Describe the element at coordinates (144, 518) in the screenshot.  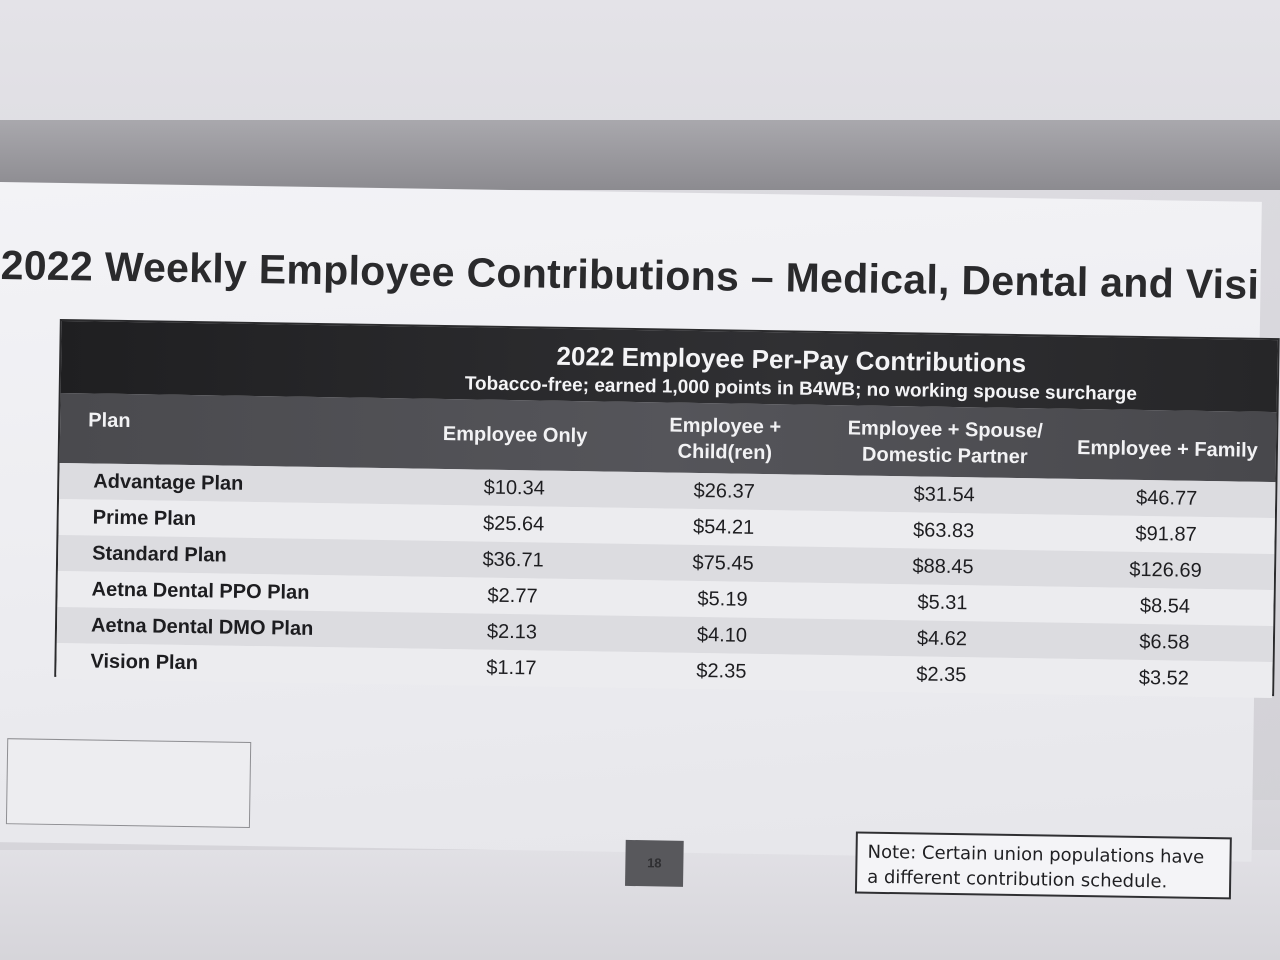
I see `cell-plan: Prime Plan` at that location.